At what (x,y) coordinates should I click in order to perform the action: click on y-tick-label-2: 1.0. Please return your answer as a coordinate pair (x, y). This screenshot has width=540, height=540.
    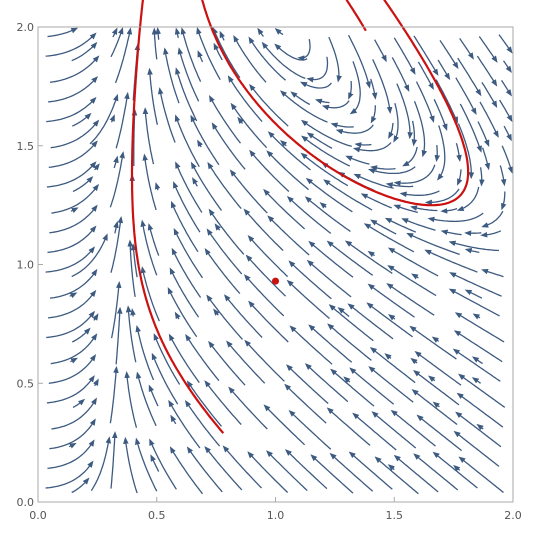
    Looking at the image, I should click on (26, 265).